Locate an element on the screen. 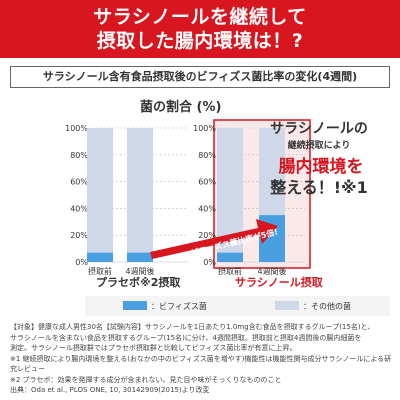  callout-line-4: 整える！!※1 is located at coordinates (319, 187).